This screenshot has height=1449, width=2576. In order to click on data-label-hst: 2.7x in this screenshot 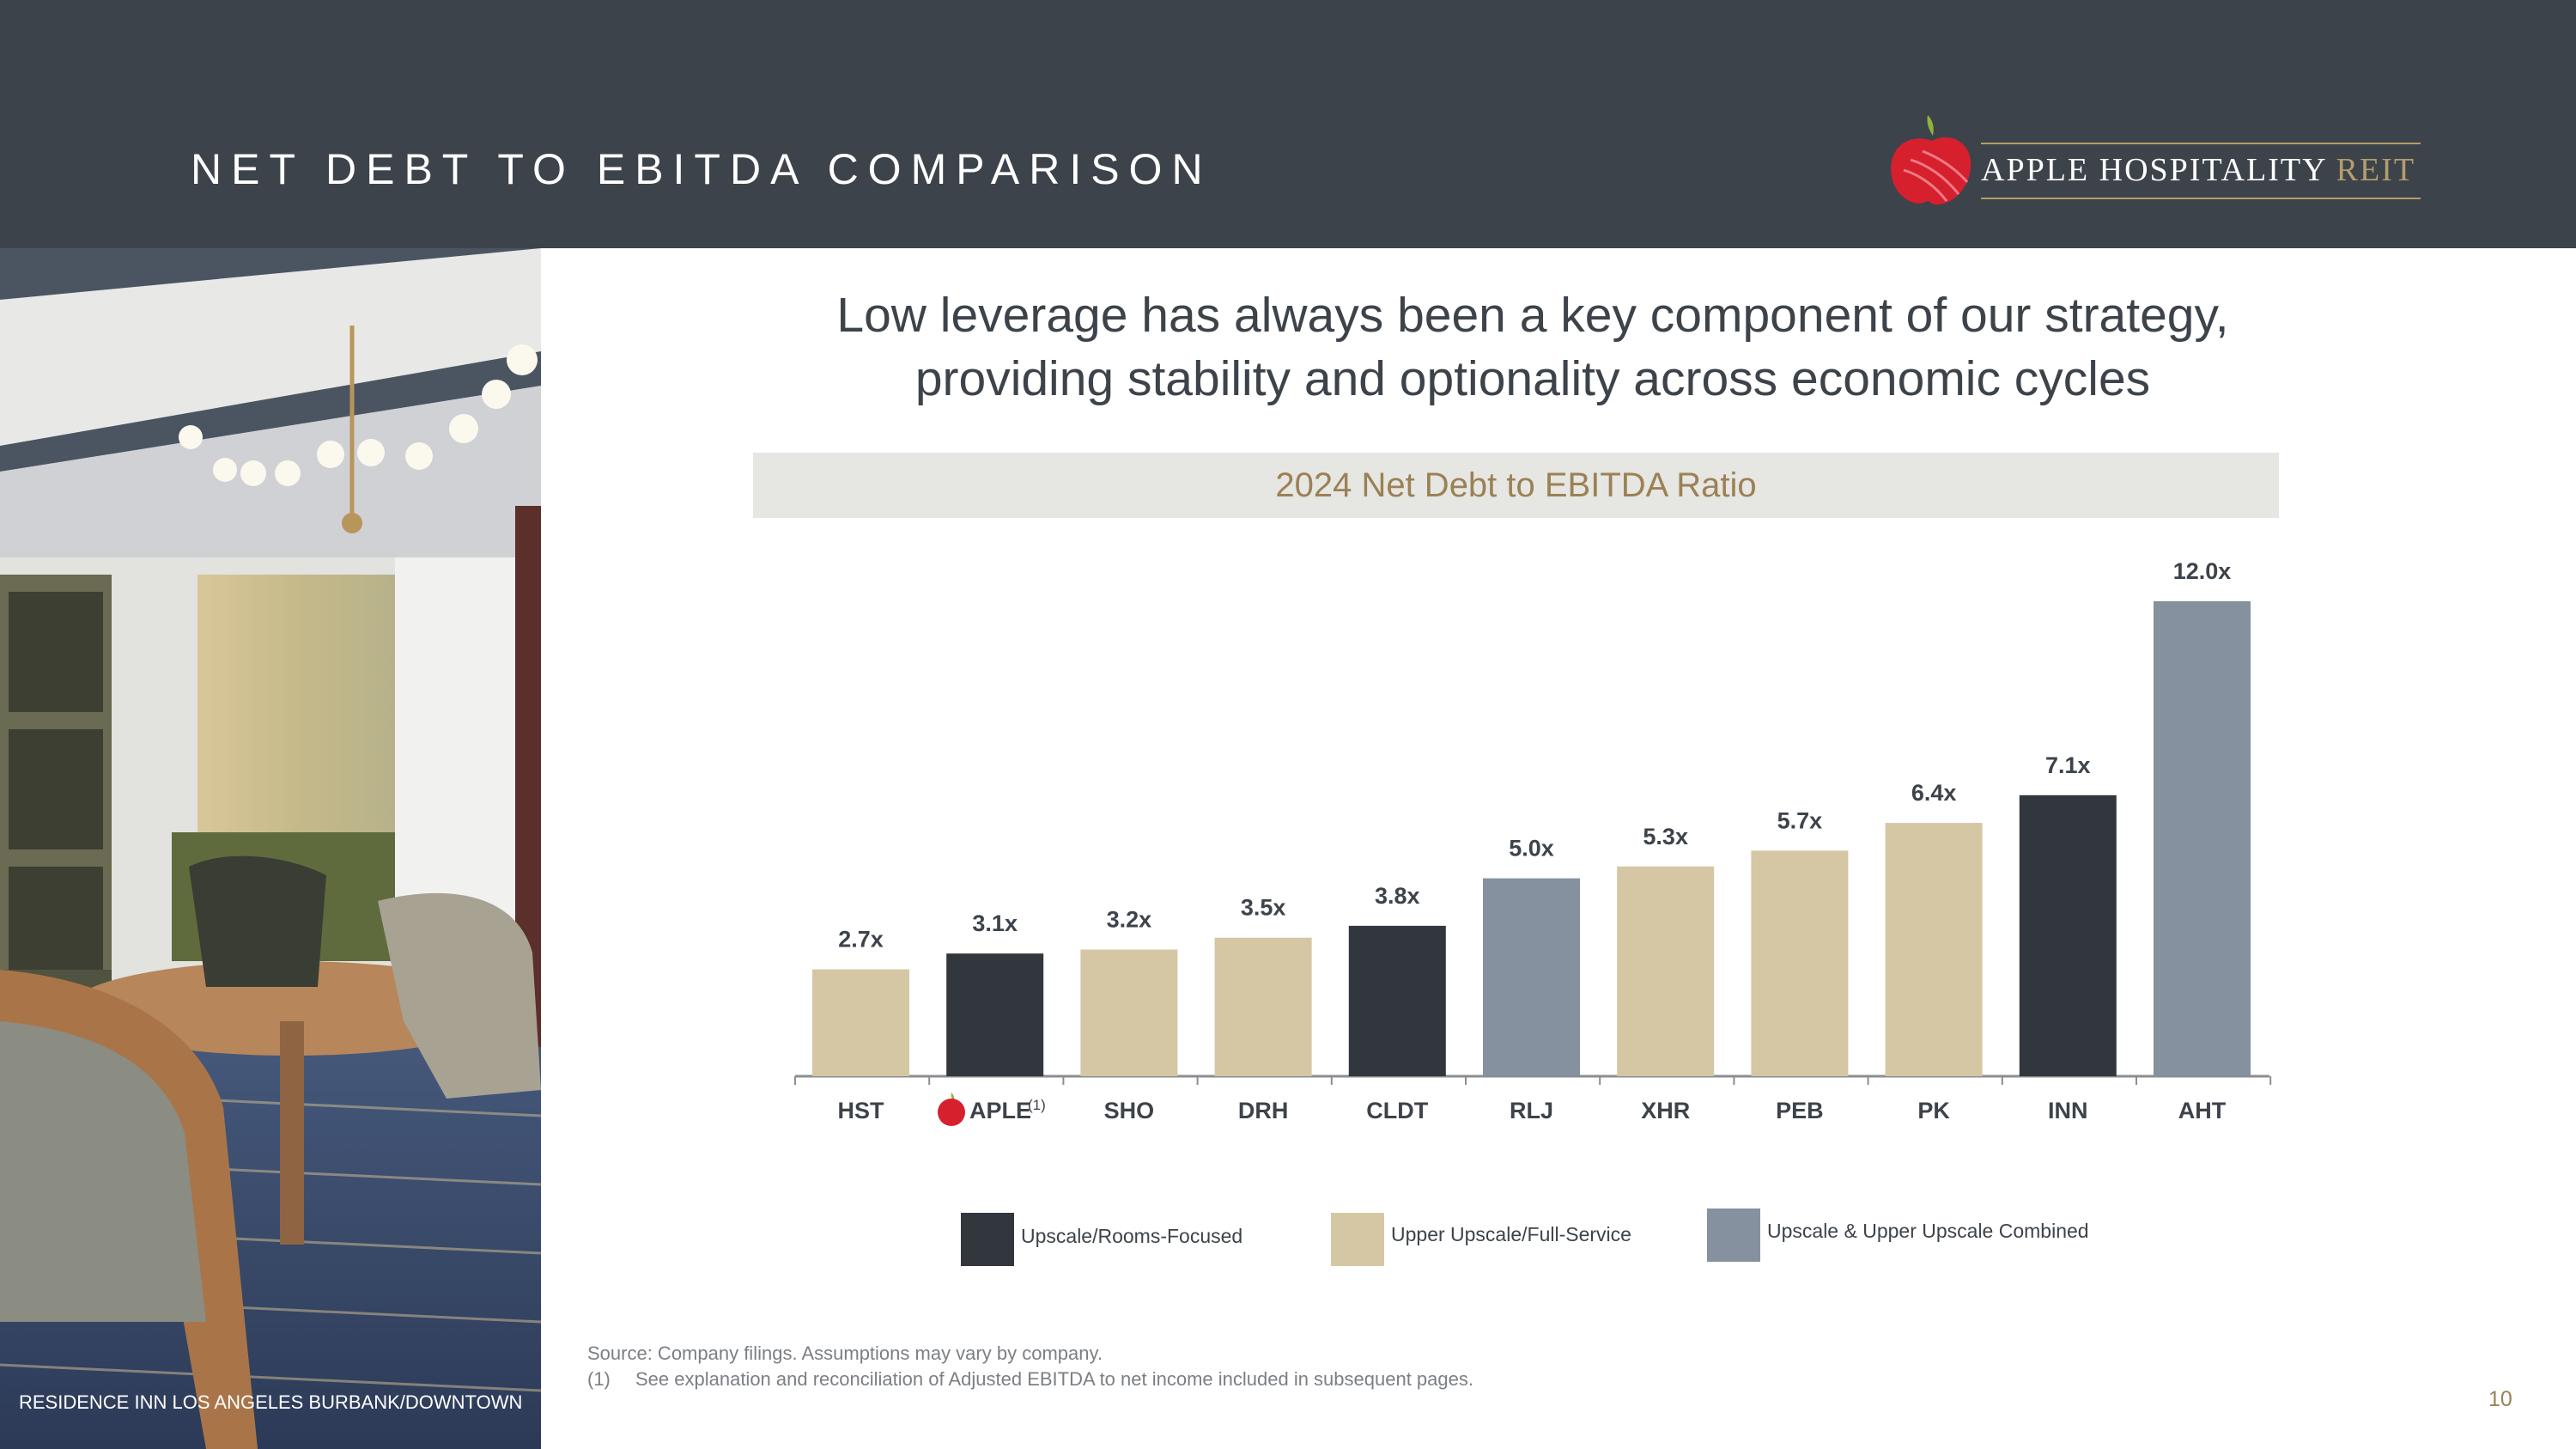, I will do `click(861, 940)`.